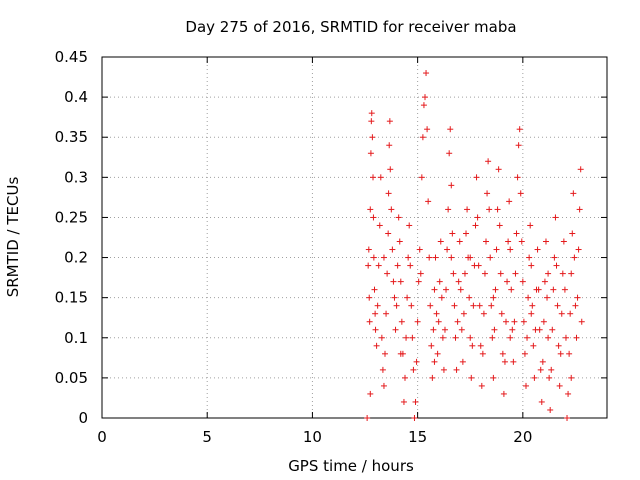 The width and height of the screenshot is (640, 480). I want to click on x-axis-label: GPS time / hours, so click(351, 466).